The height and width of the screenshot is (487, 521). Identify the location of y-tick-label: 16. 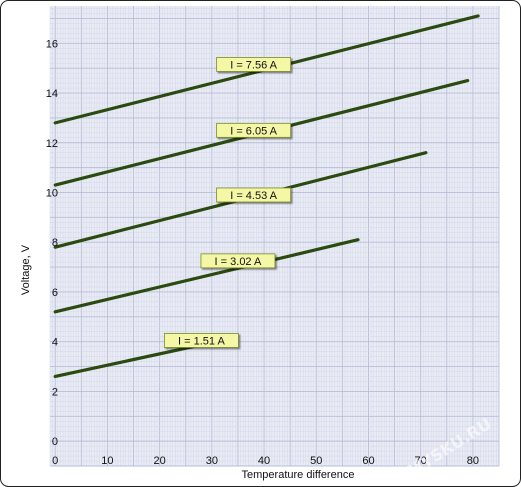
(52, 44).